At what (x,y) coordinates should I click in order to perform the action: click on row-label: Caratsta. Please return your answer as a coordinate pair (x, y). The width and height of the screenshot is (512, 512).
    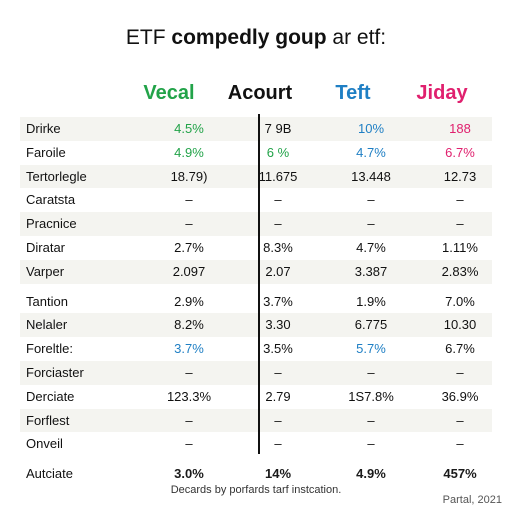
    Looking at the image, I should click on (51, 200).